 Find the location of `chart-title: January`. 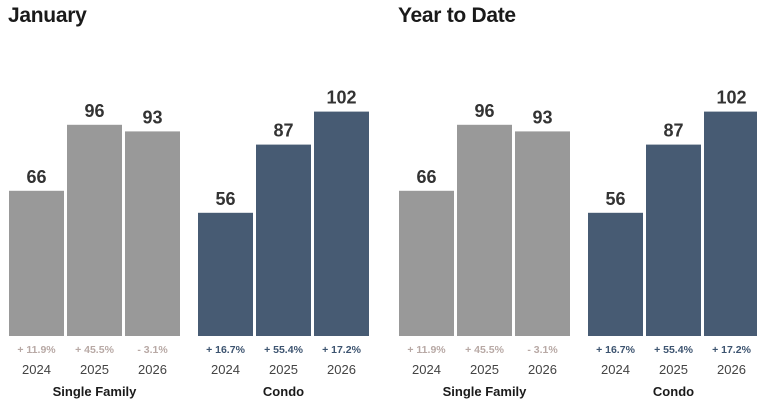

chart-title: January is located at coordinates (47, 15).